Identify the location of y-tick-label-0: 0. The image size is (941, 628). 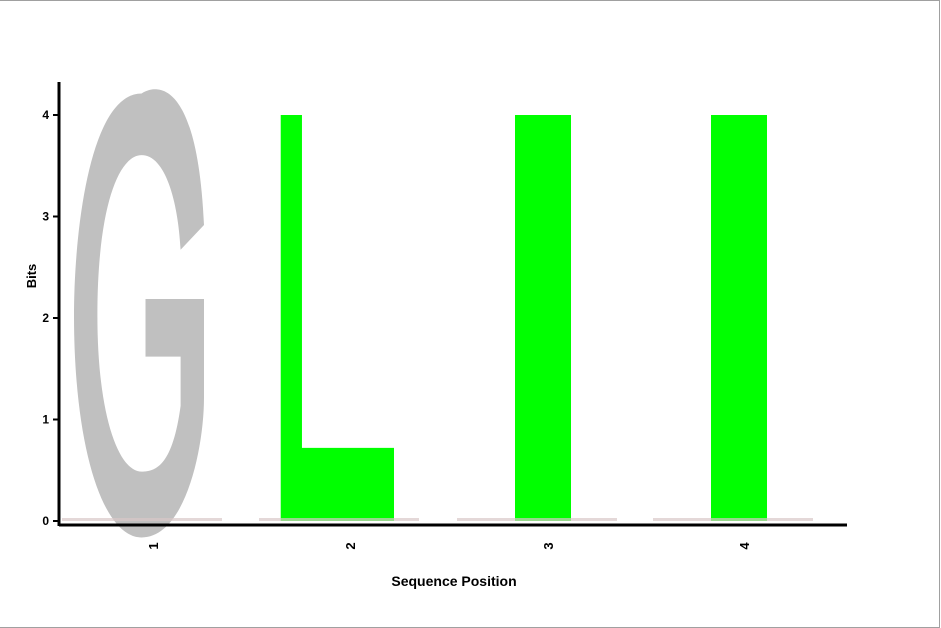
(45, 521).